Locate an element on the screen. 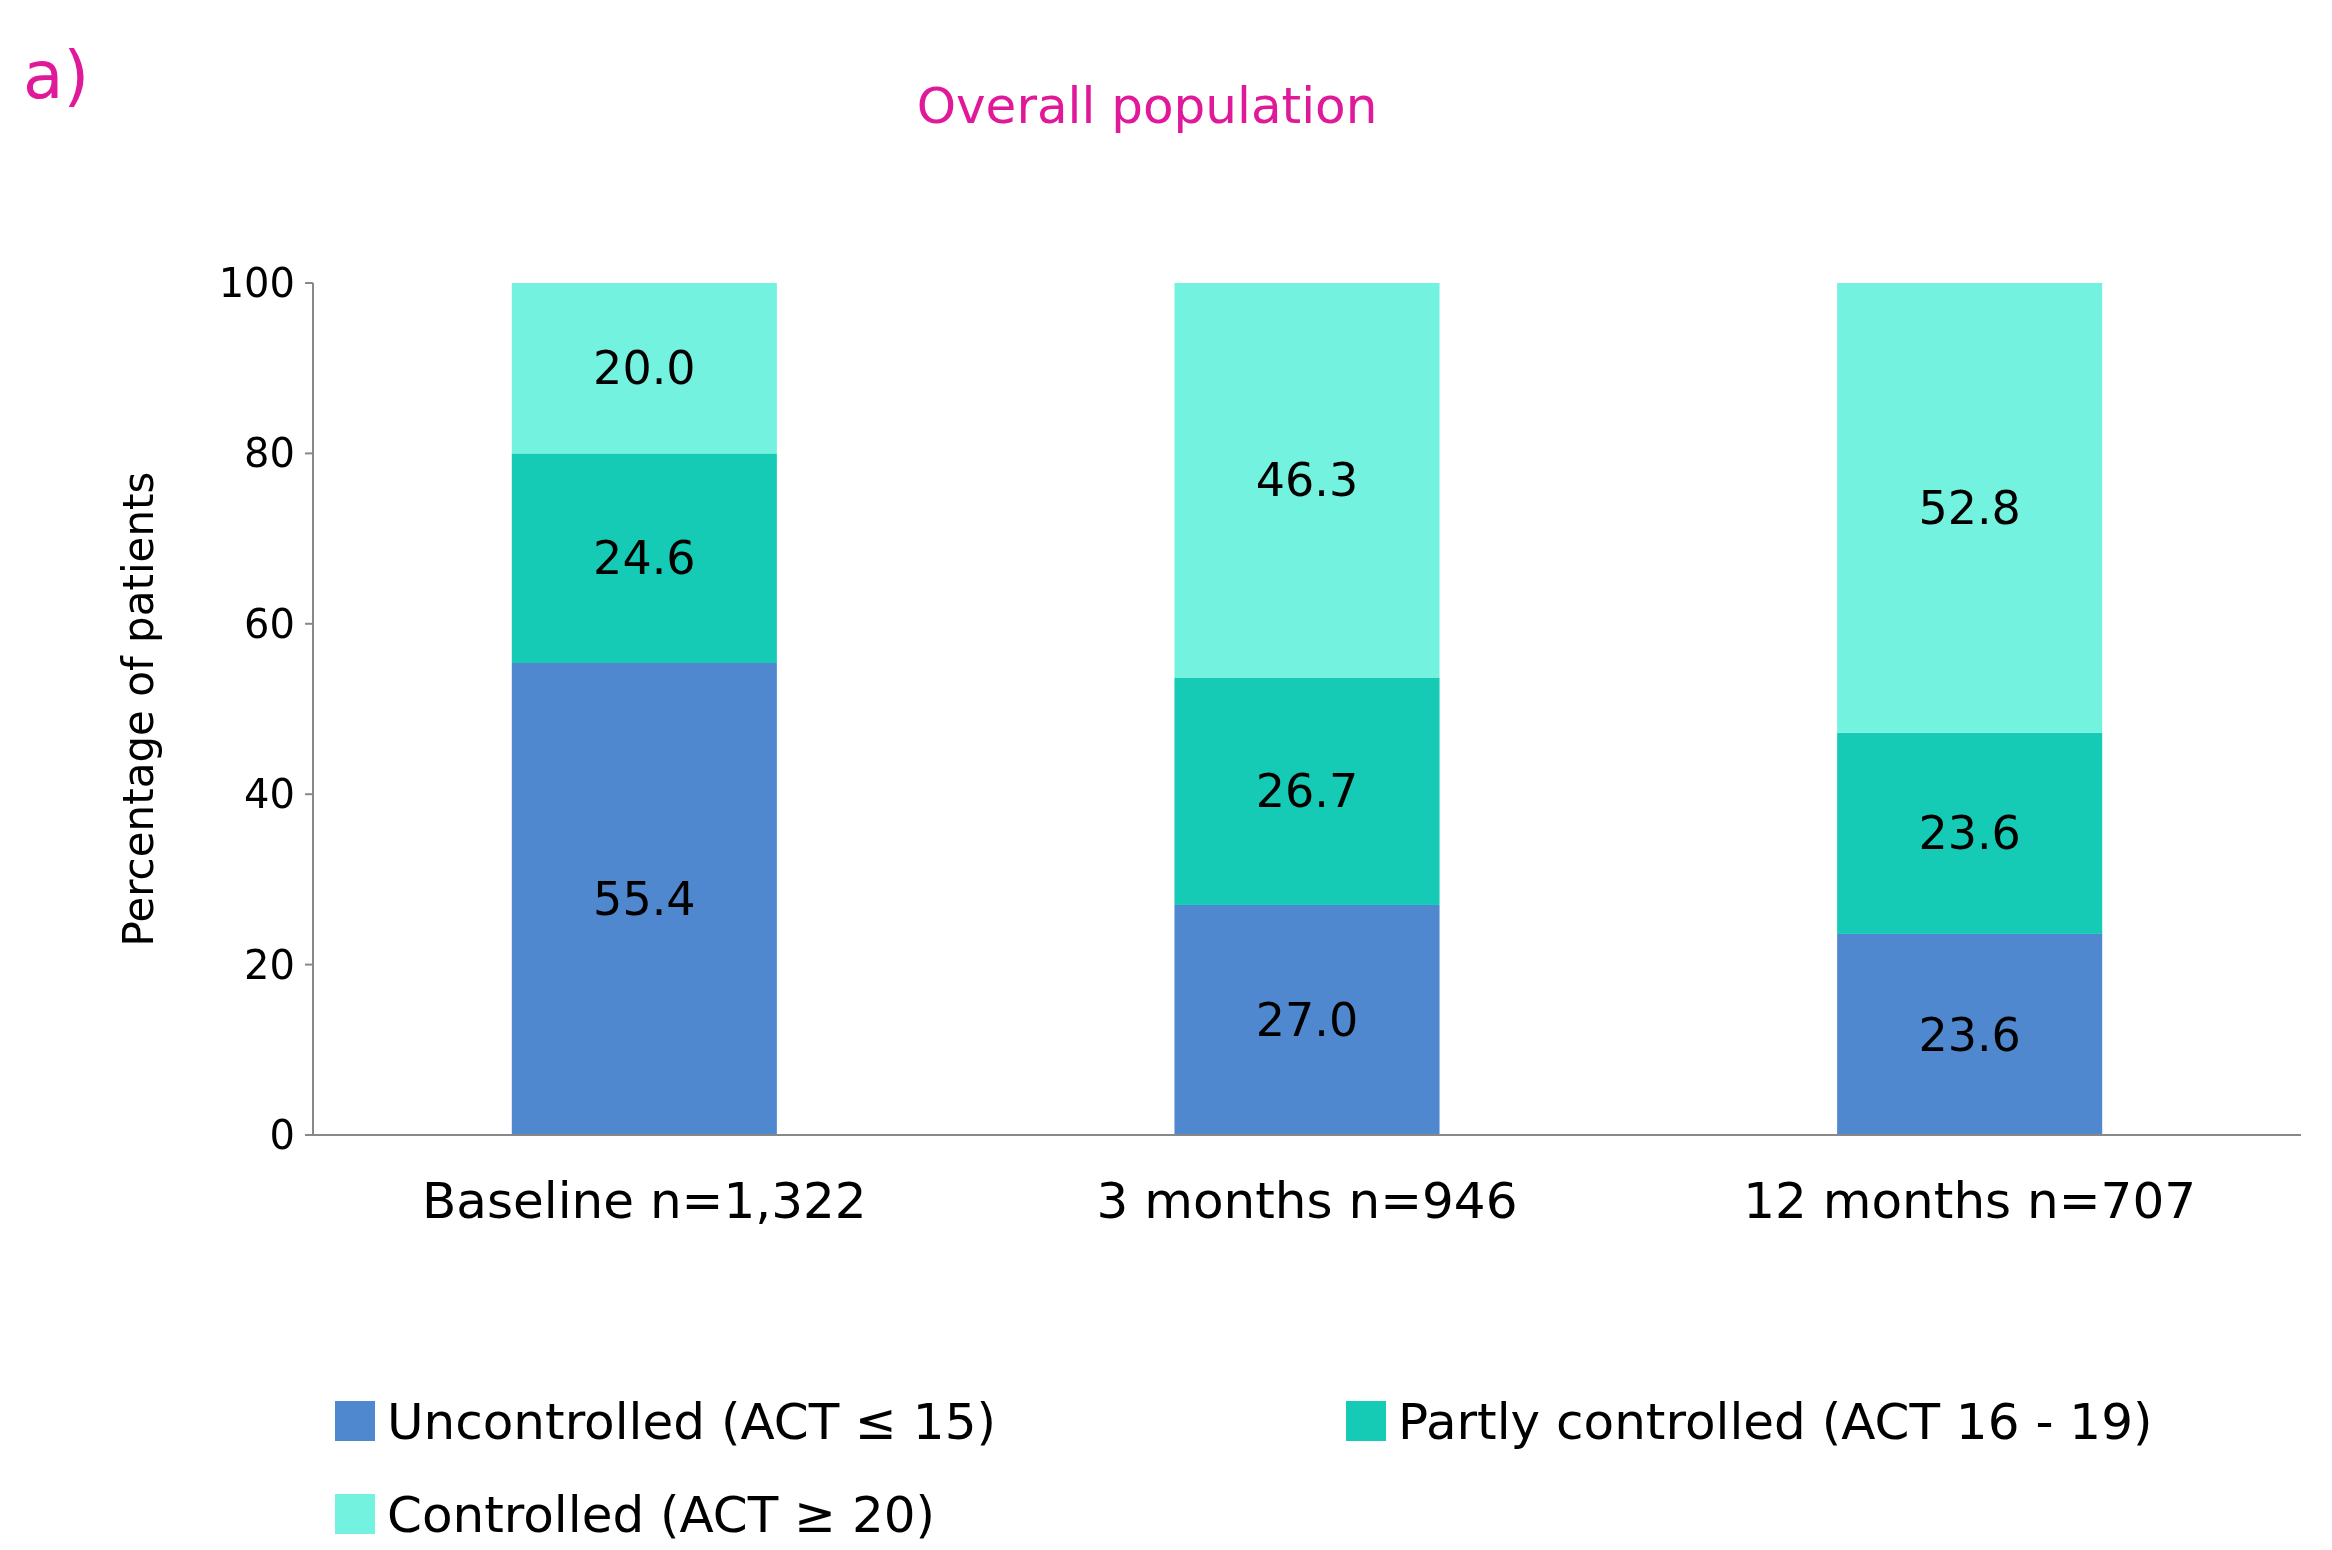  y-tick-label: 40 is located at coordinates (269, 794).